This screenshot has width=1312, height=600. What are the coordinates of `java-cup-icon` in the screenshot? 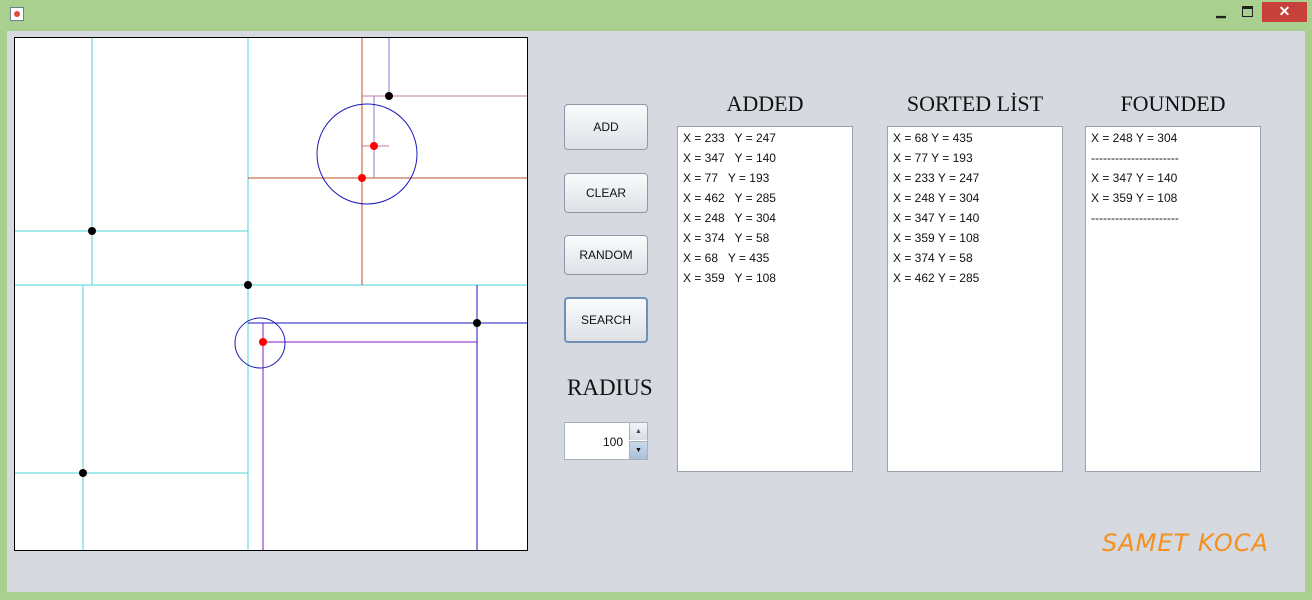 It's located at (17, 14).